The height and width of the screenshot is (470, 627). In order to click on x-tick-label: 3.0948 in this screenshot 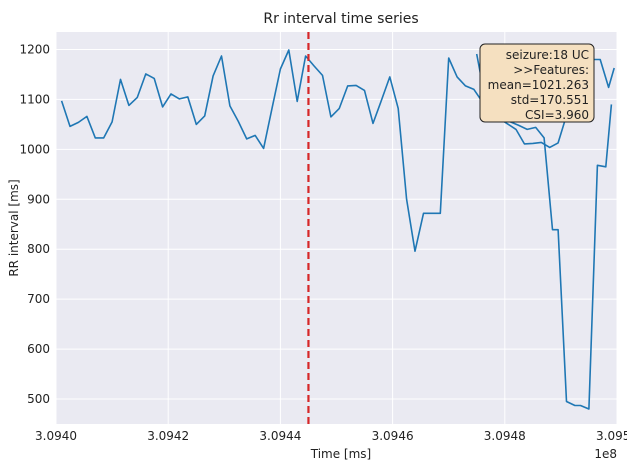, I will do `click(505, 436)`.